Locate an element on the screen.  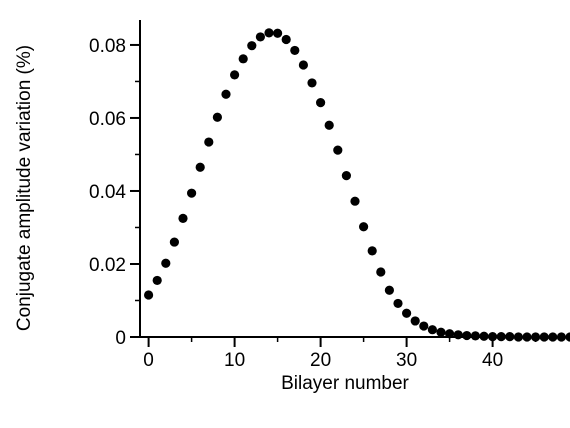
y-tick-label: 0.04 is located at coordinates (107, 192).